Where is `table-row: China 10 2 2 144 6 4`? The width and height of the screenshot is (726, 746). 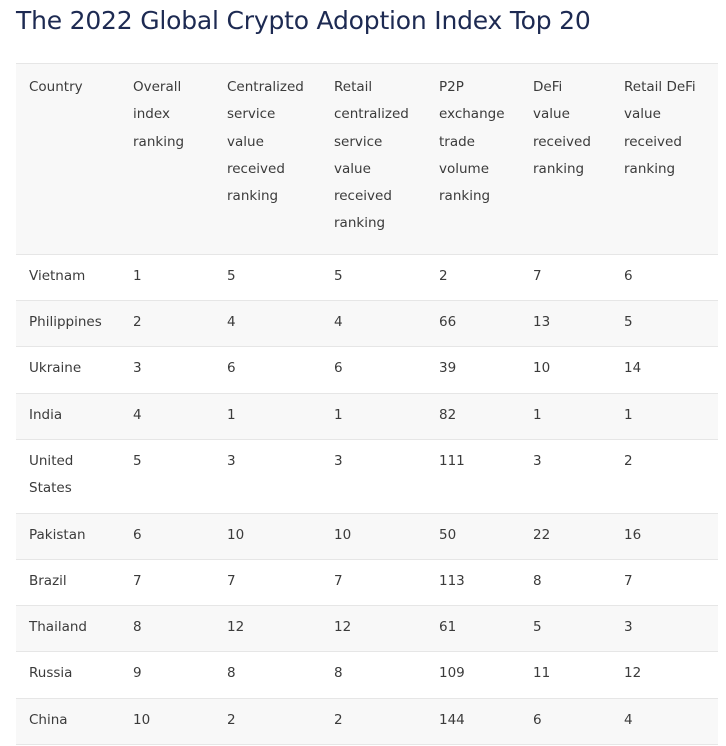
table-row: China 10 2 2 144 6 4 is located at coordinates (367, 722).